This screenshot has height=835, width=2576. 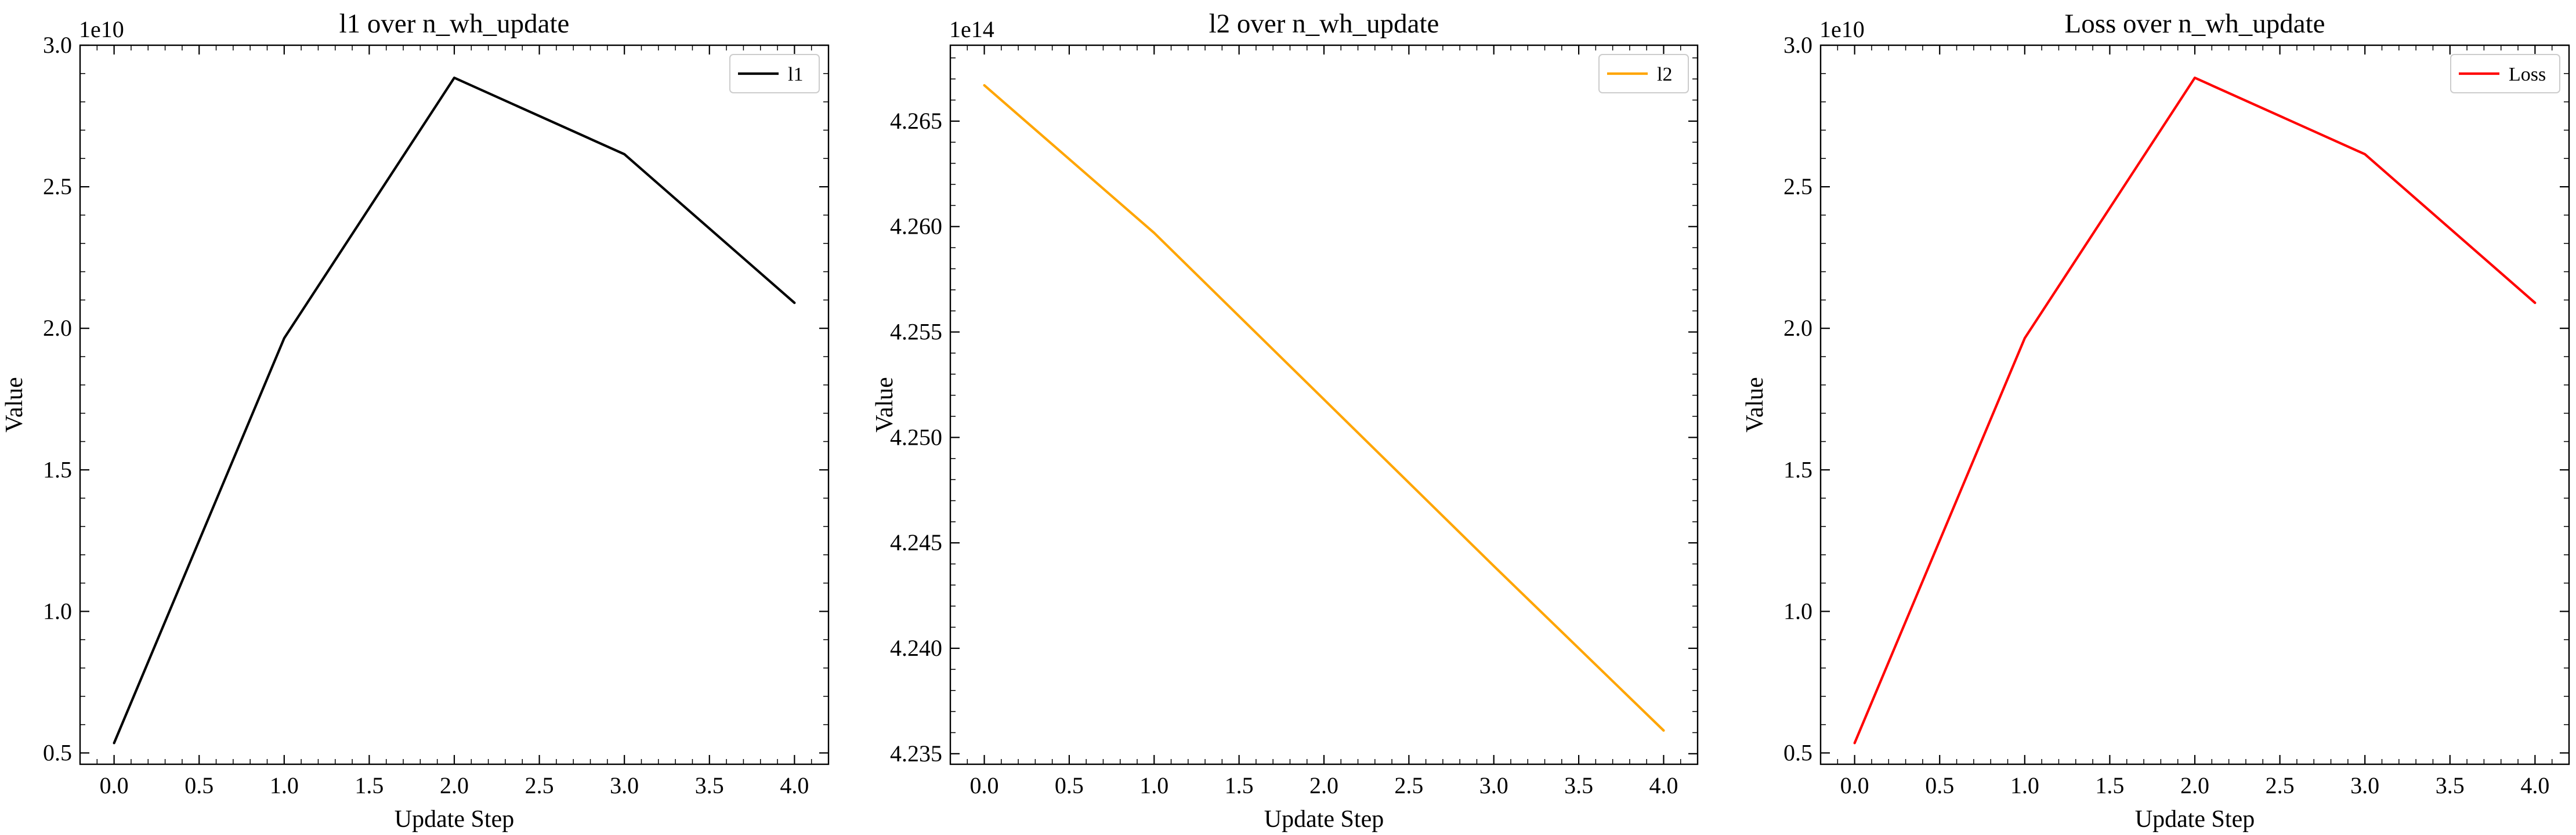 What do you see at coordinates (916, 226) in the screenshot?
I see `y-tick-label: 4.260` at bounding box center [916, 226].